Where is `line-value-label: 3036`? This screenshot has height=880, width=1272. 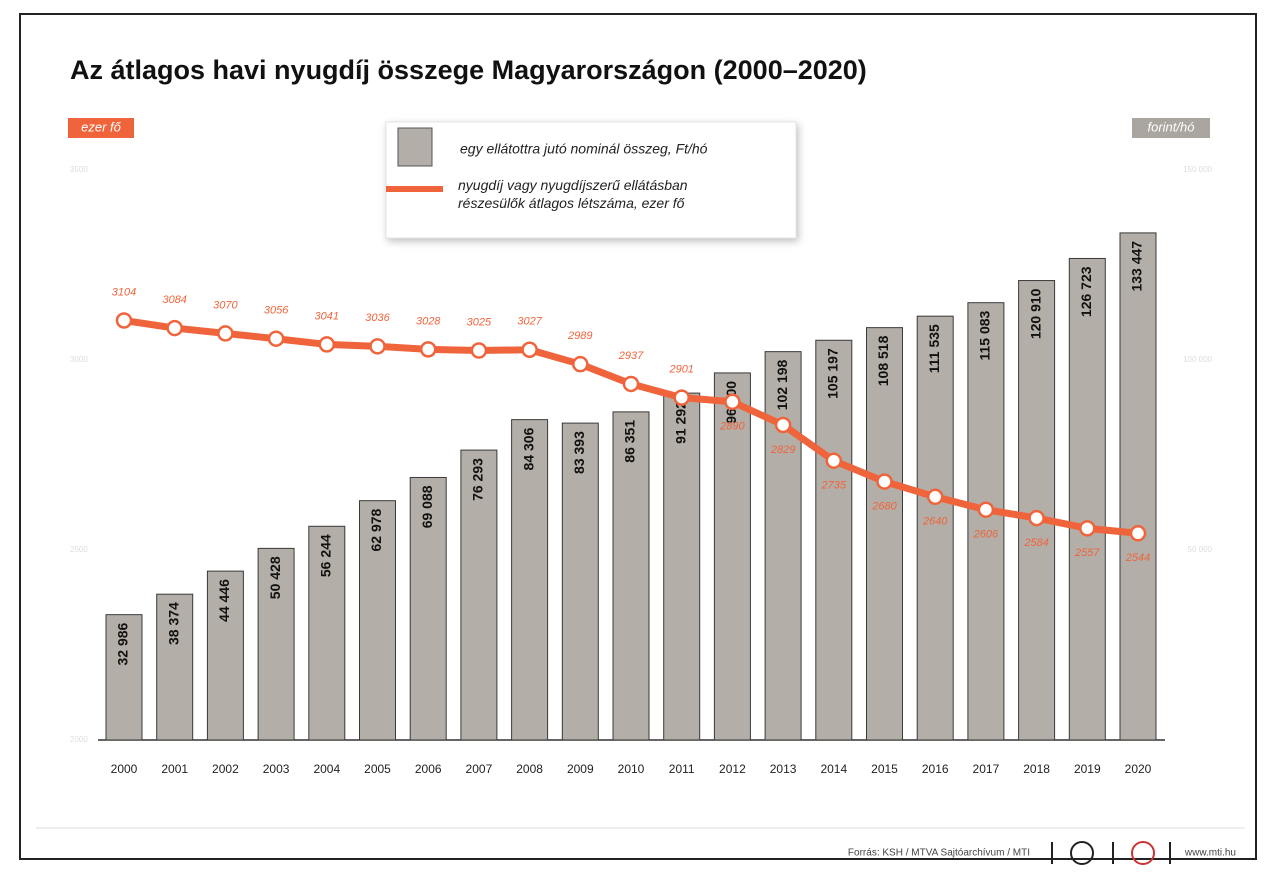 line-value-label: 3036 is located at coordinates (377, 318).